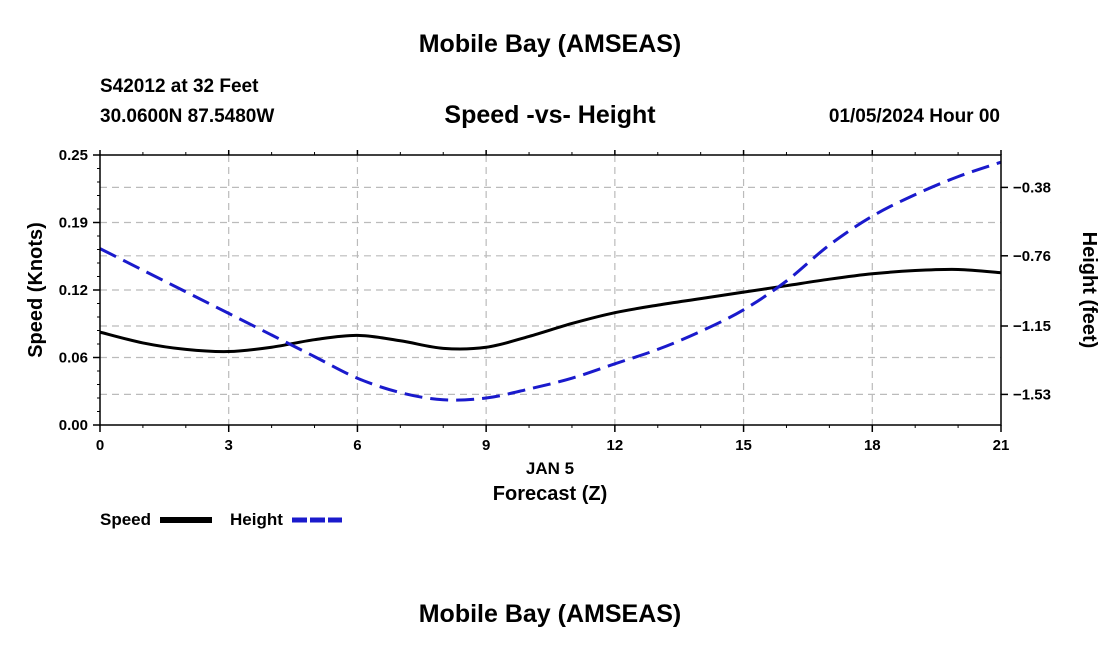  I want to click on legend: Speed Height, so click(221, 519).